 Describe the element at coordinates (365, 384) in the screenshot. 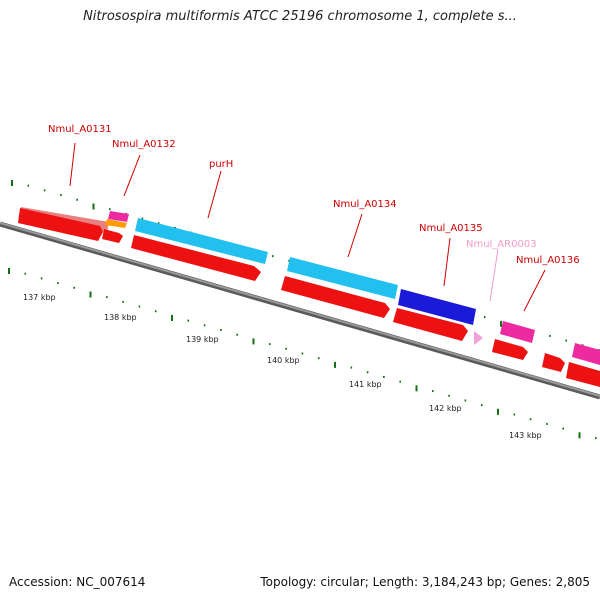

I see `scale-label: 141 kbp` at that location.